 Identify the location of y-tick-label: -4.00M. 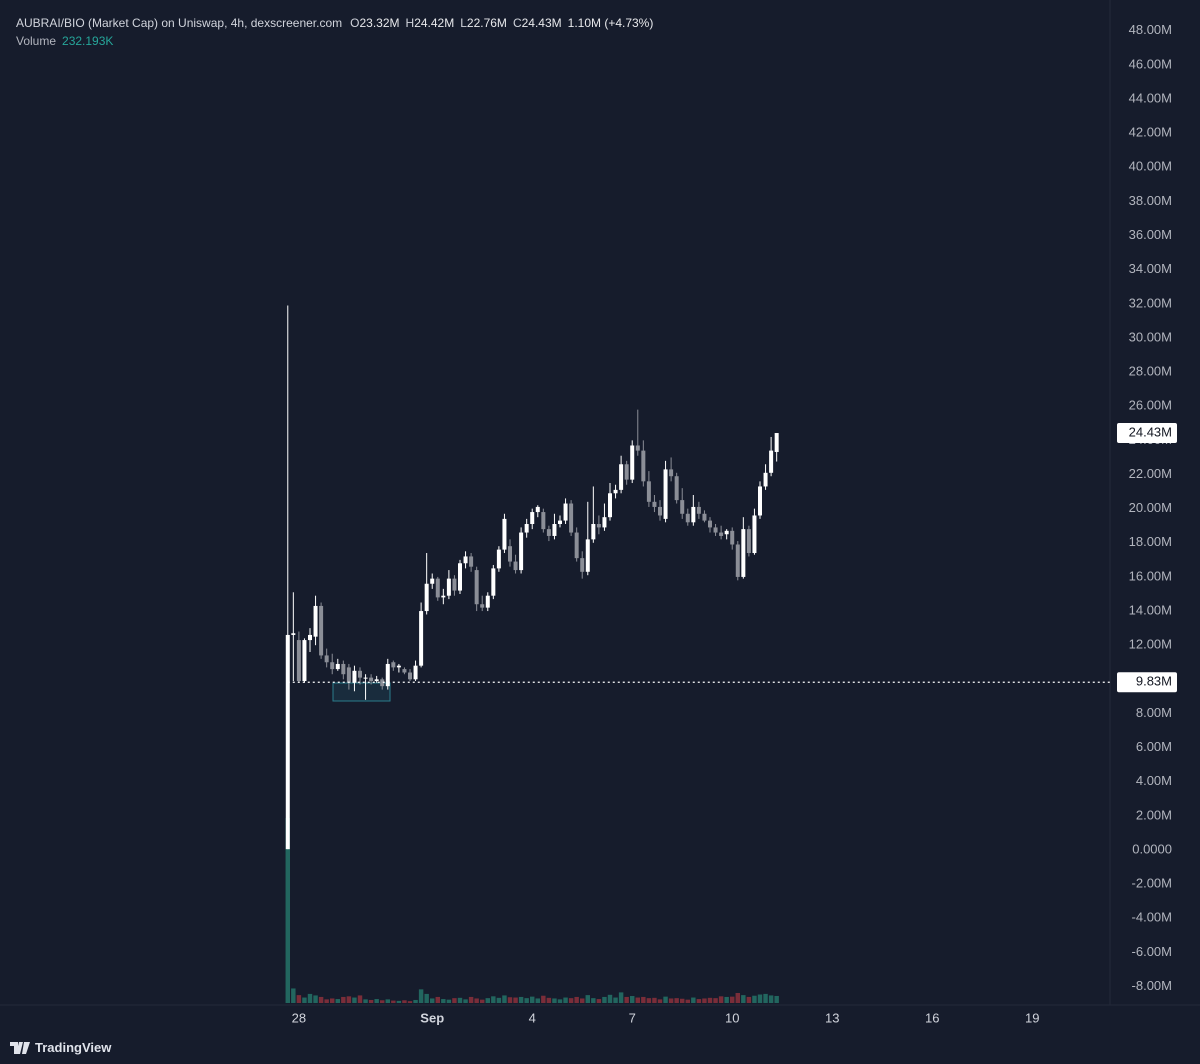
(1152, 917).